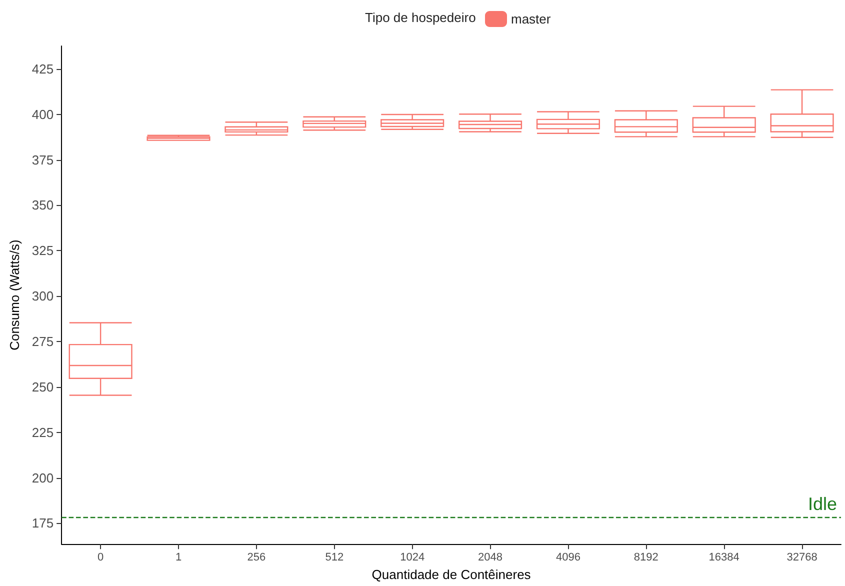  What do you see at coordinates (43, 114) in the screenshot?
I see `y-tick-label: 400` at bounding box center [43, 114].